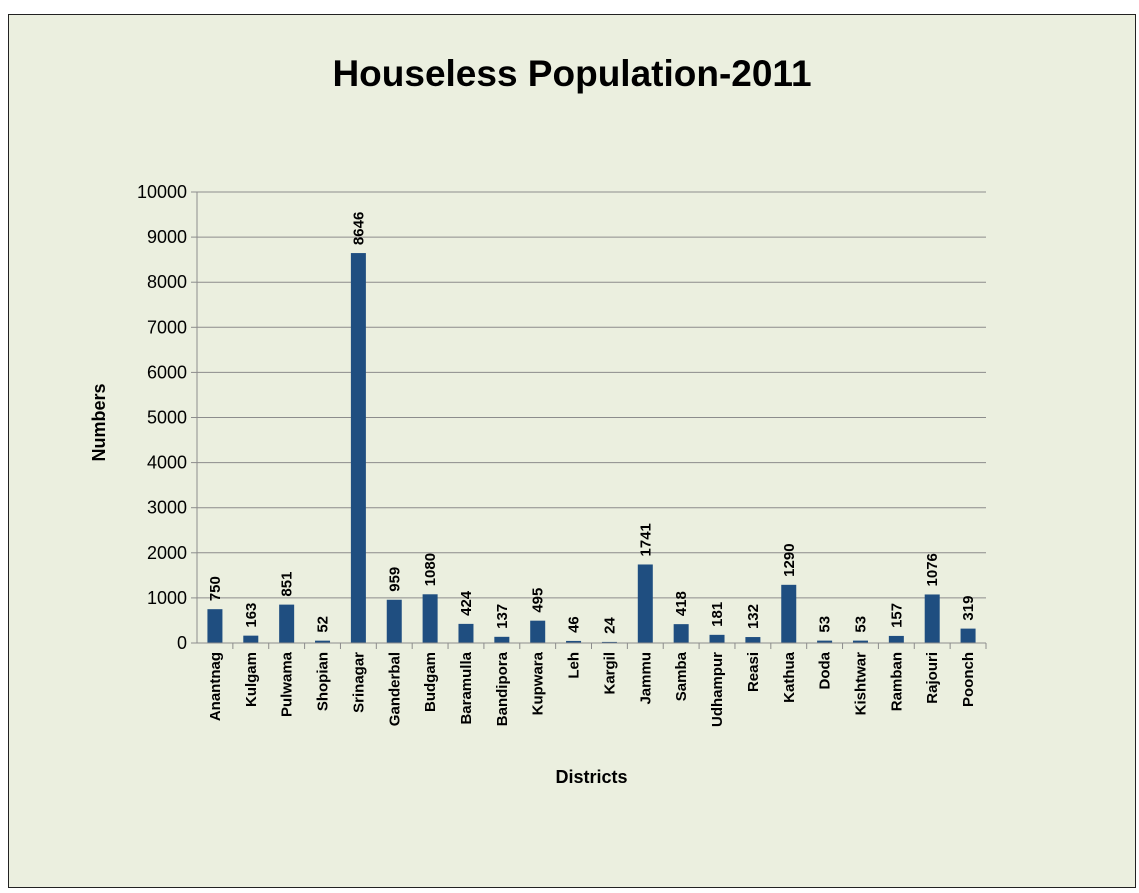 Image resolution: width=1139 pixels, height=893 pixels. Describe the element at coordinates (789, 559) in the screenshot. I see `data-label: 1290` at that location.